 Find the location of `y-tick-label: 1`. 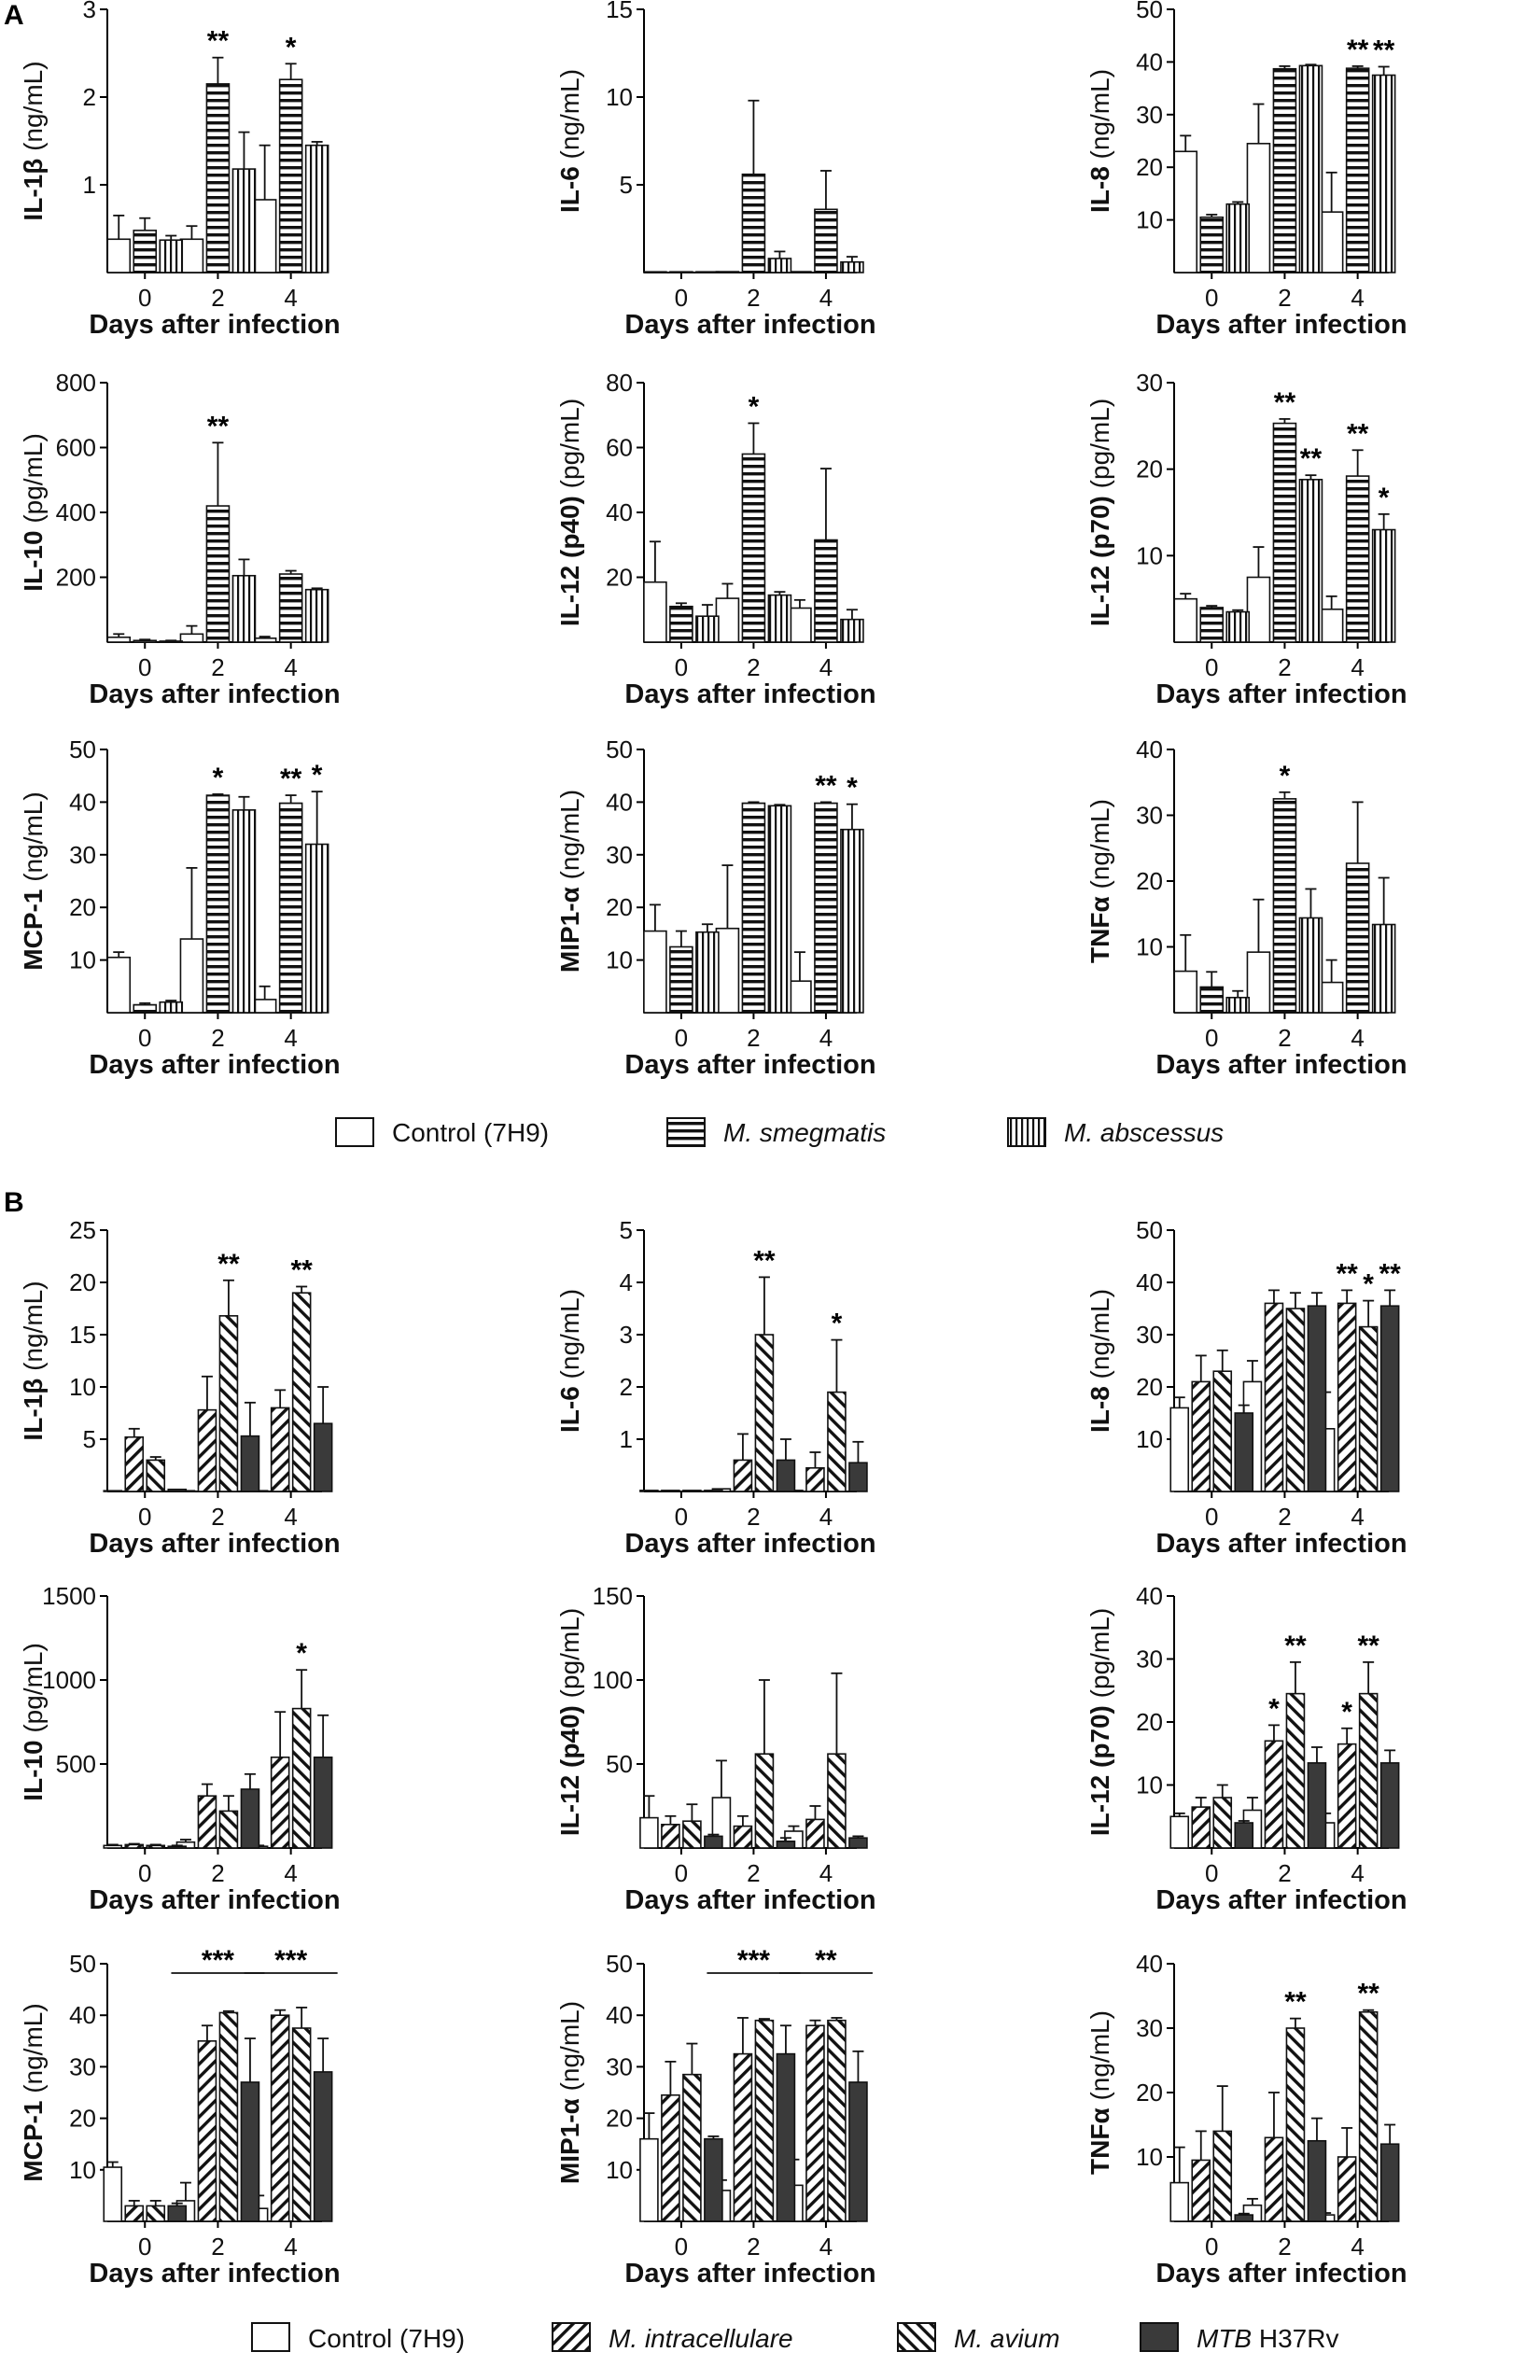

y-tick-label: 1 is located at coordinates (626, 1439).